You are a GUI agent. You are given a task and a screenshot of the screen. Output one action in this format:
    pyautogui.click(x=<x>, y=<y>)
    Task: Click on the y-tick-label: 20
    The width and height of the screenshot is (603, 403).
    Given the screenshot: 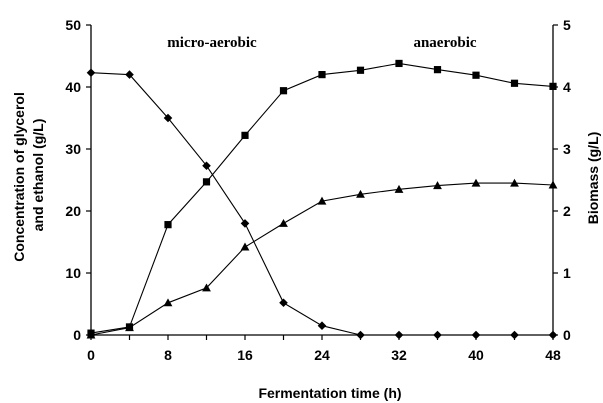 What is the action you would take?
    pyautogui.click(x=73, y=211)
    